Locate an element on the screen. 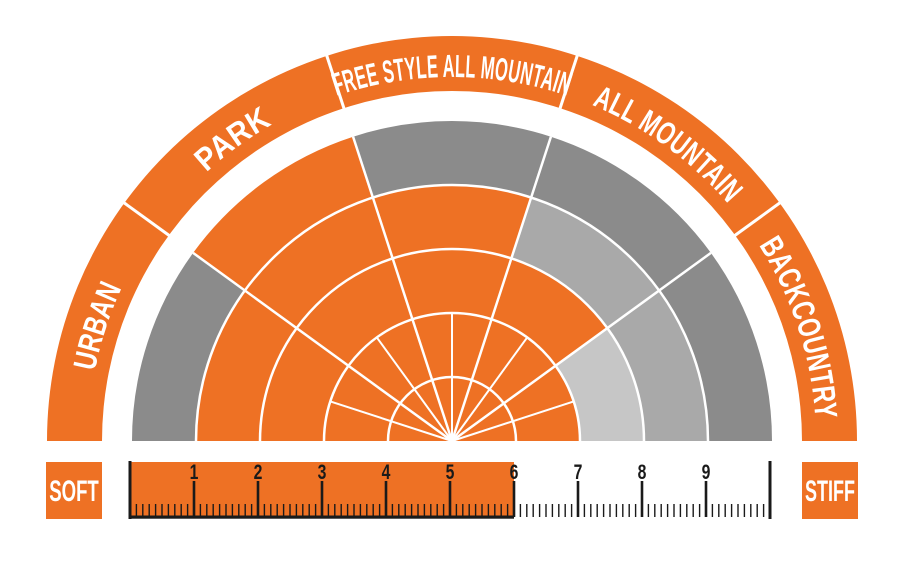 Image resolution: width=900 pixels, height=579 pixels. ruler-number: 8 is located at coordinates (642, 472).